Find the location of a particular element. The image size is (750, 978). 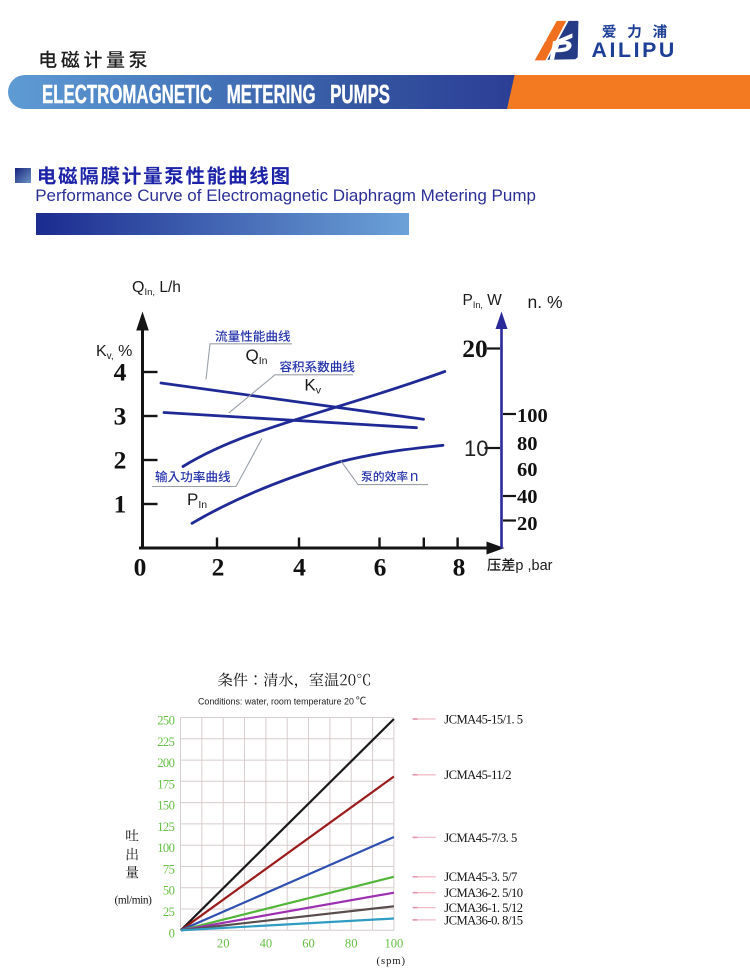

svg-text: JCMA36-1. 5/12 is located at coordinates (483, 908).